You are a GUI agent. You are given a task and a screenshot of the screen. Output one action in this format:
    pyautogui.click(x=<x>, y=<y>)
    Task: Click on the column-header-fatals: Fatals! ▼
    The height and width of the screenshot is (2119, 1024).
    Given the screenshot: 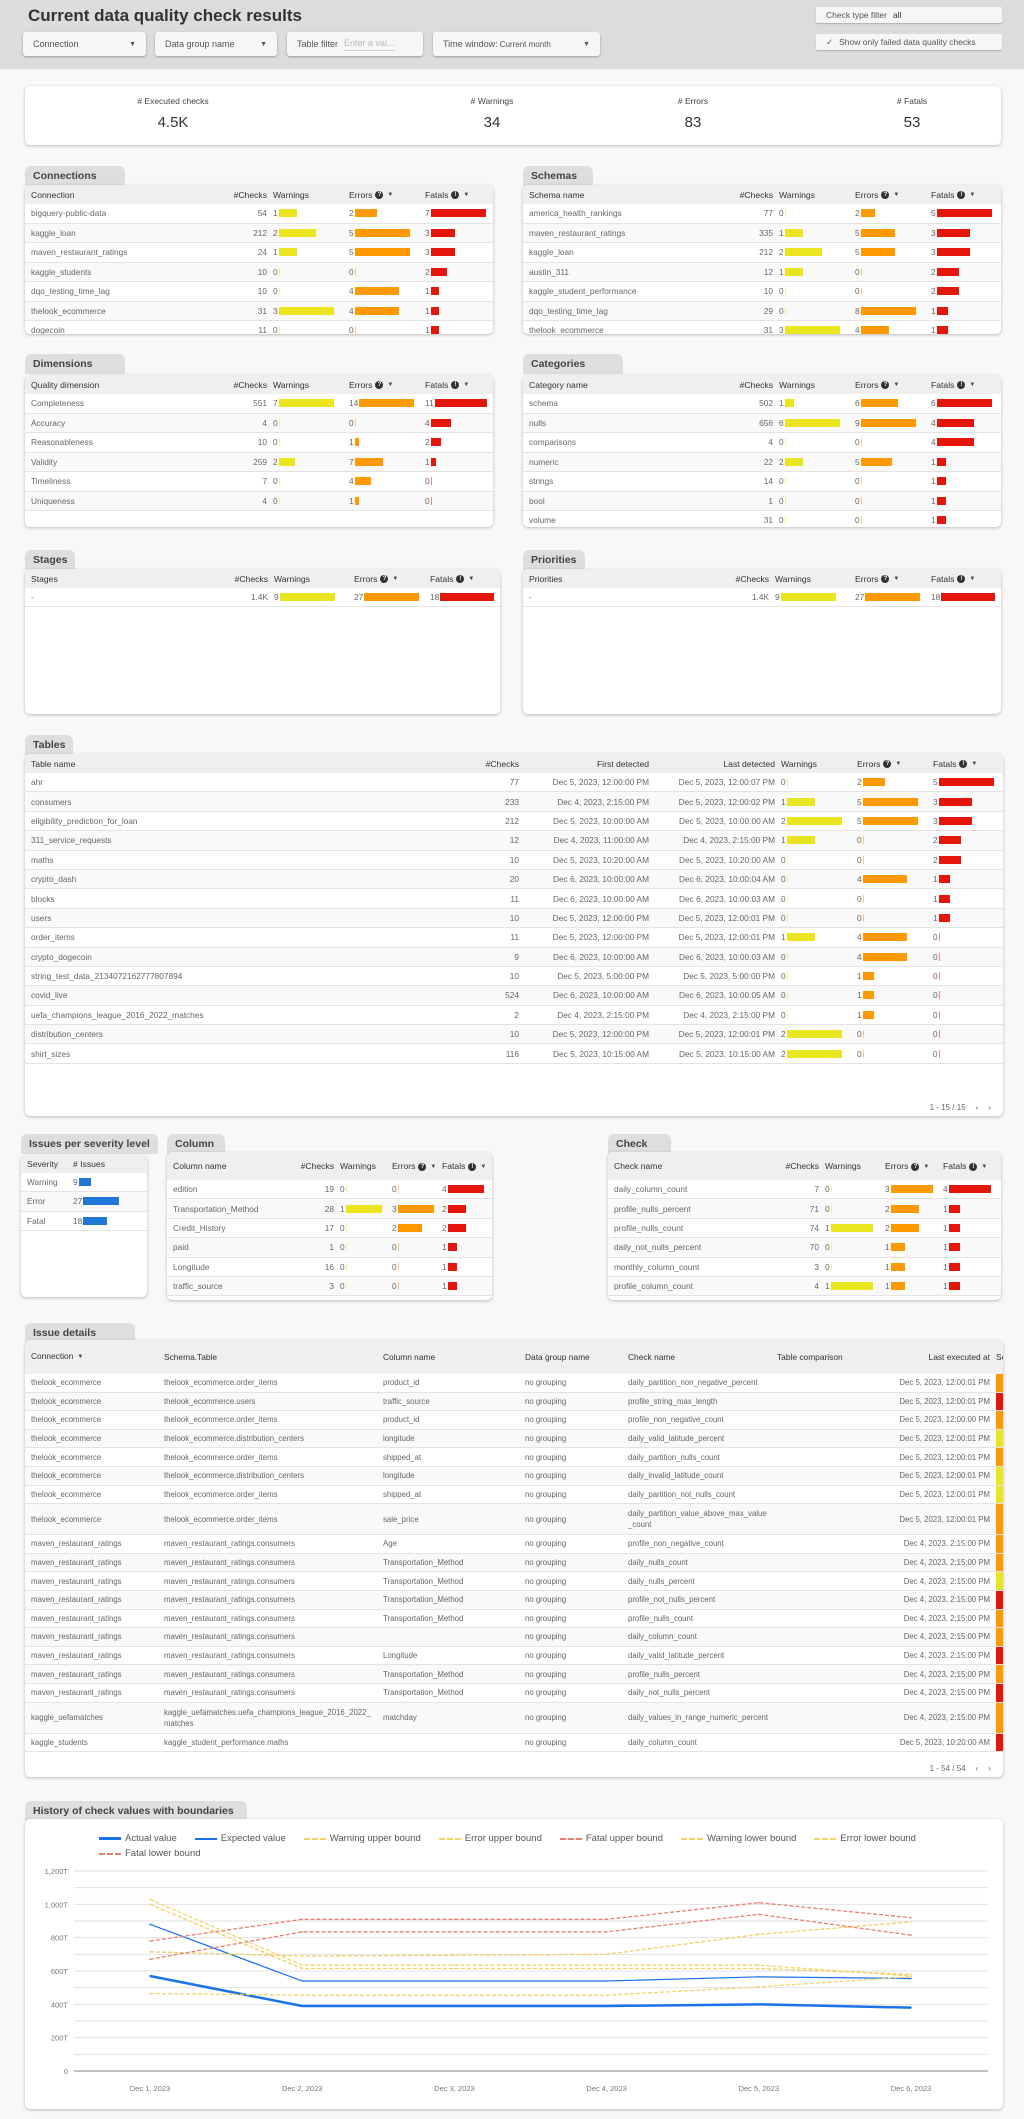 What is the action you would take?
    pyautogui.click(x=467, y=1166)
    